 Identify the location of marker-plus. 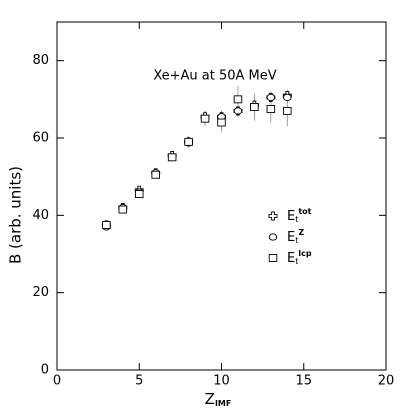
(273, 216).